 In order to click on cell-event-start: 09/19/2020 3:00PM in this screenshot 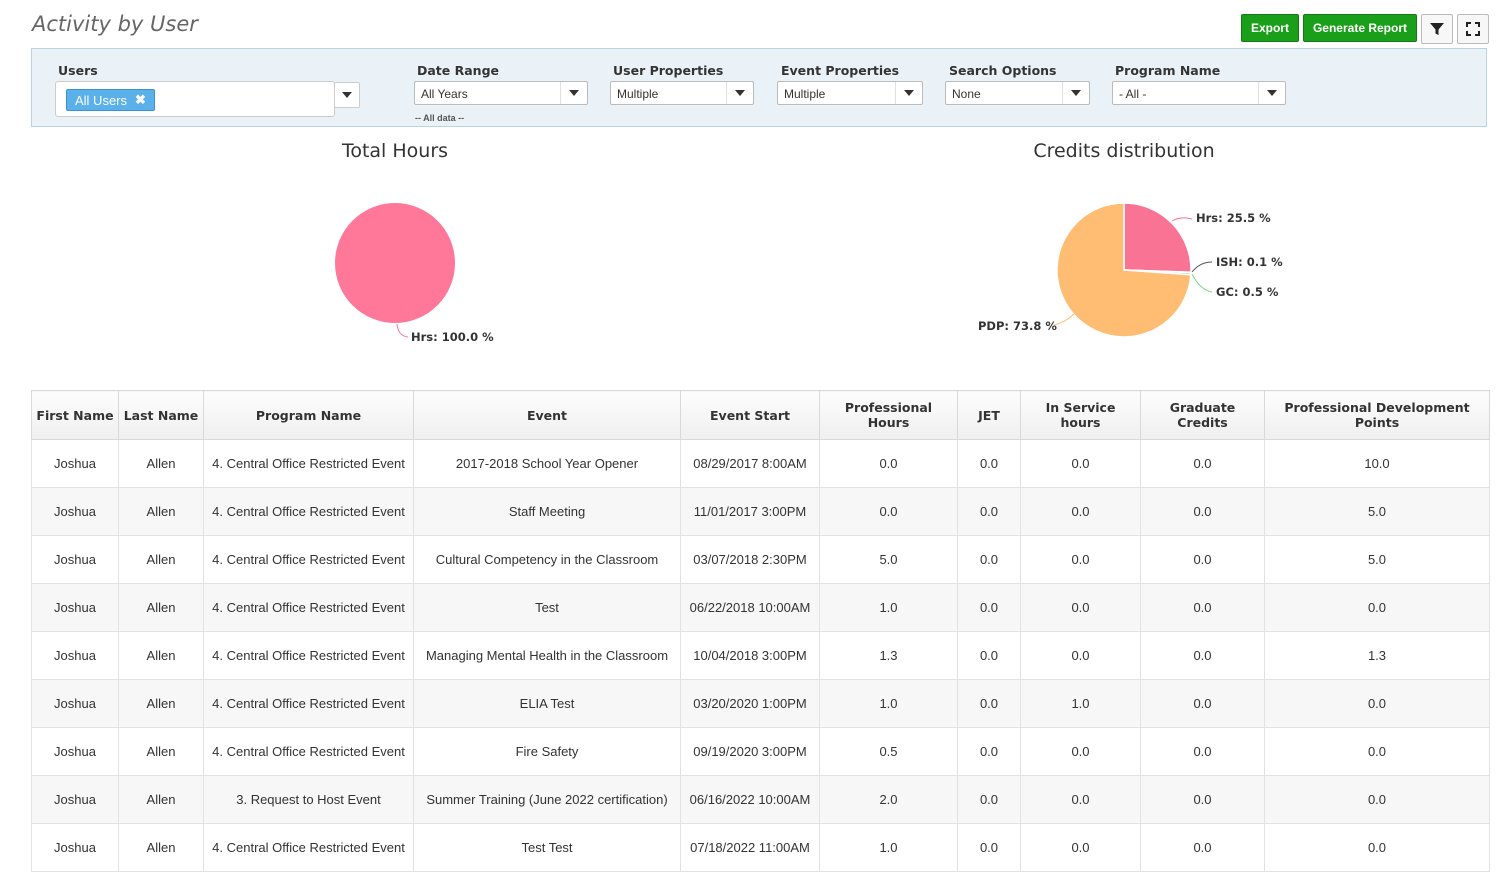, I will do `click(750, 751)`.